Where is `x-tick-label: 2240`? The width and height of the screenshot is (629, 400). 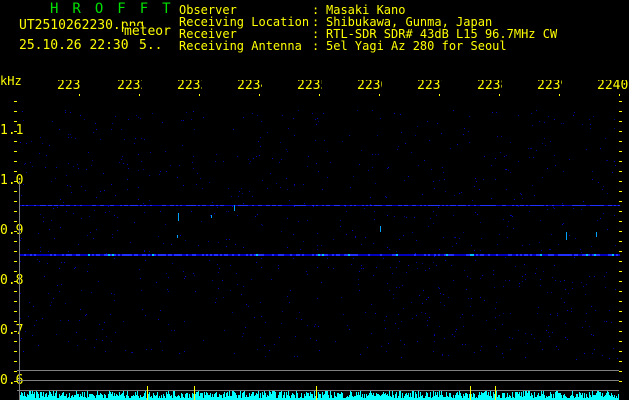
x-tick-label: 2240 is located at coordinates (613, 86).